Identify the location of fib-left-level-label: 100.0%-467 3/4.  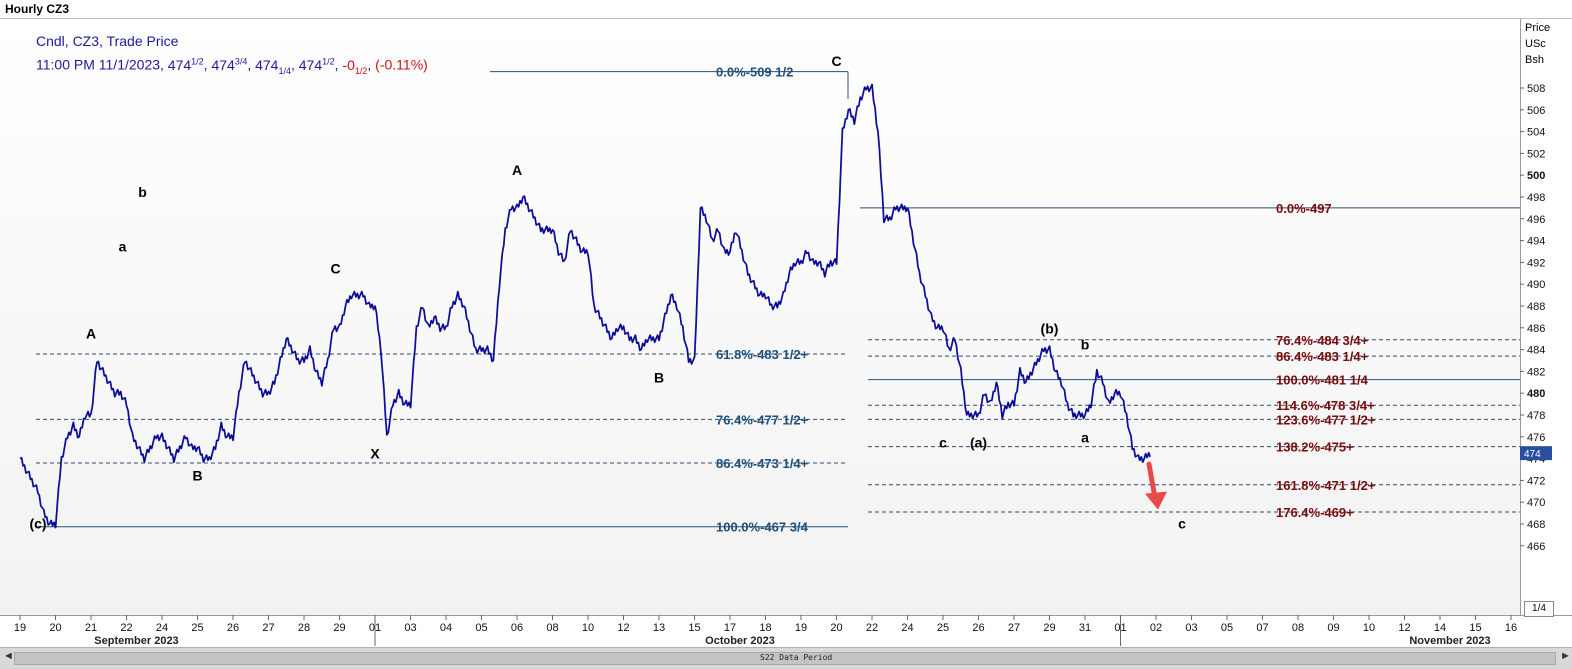
(762, 527).